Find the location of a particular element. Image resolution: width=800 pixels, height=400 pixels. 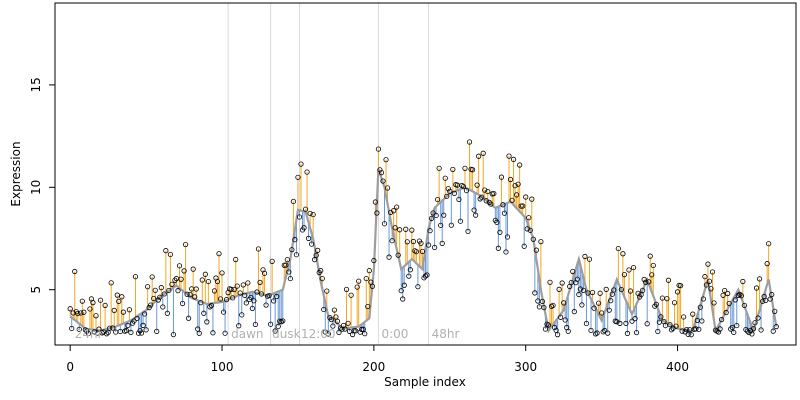

x-tick-label: 400 is located at coordinates (677, 367).